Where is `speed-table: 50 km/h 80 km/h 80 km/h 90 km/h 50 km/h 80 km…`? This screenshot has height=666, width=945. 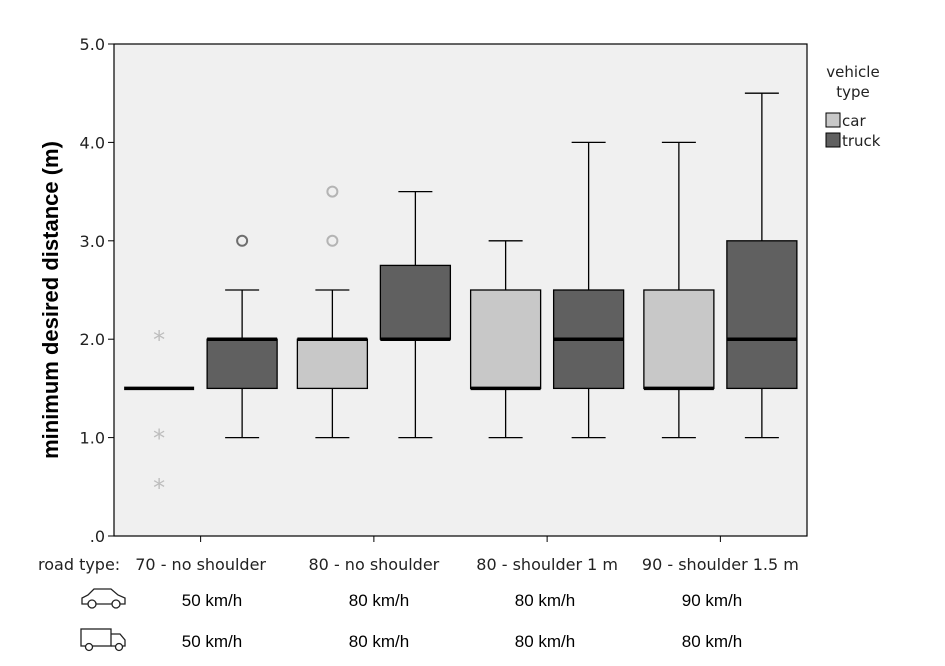
speed-table: 50 km/h 80 km/h 80 km/h 90 km/h 50 km/h 80 km… is located at coordinates (462, 621).